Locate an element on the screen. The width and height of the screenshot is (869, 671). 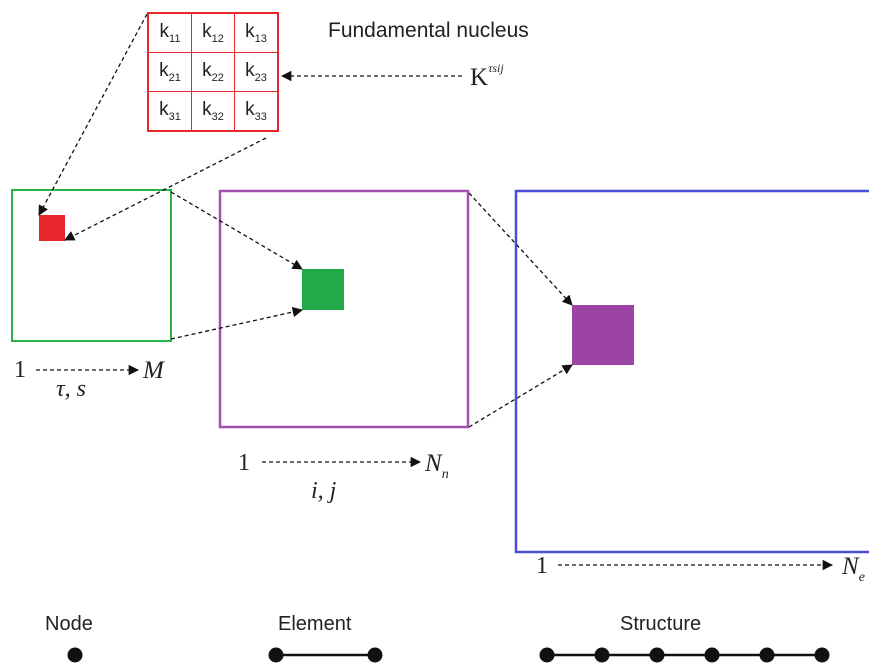
node-matrix-box is located at coordinates (91, 265).